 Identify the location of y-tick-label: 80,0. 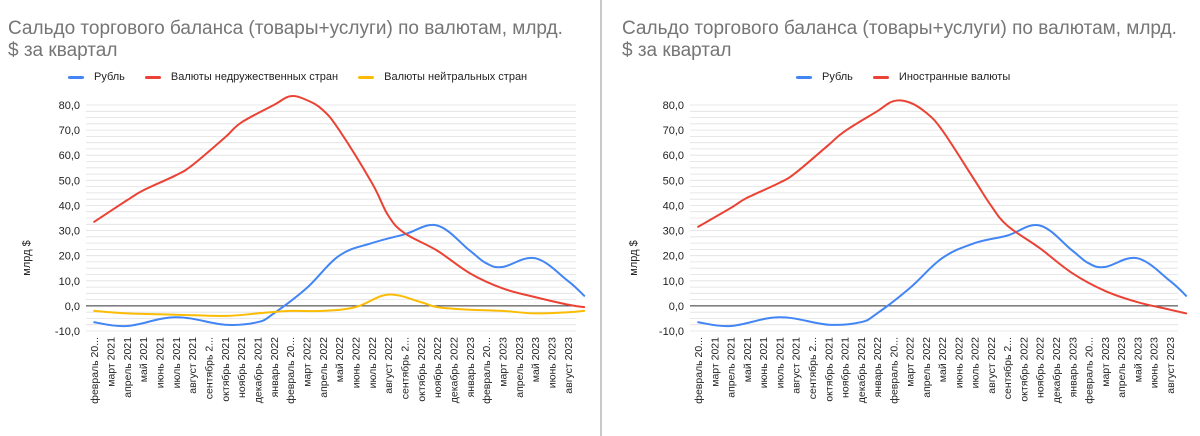
(673, 106).